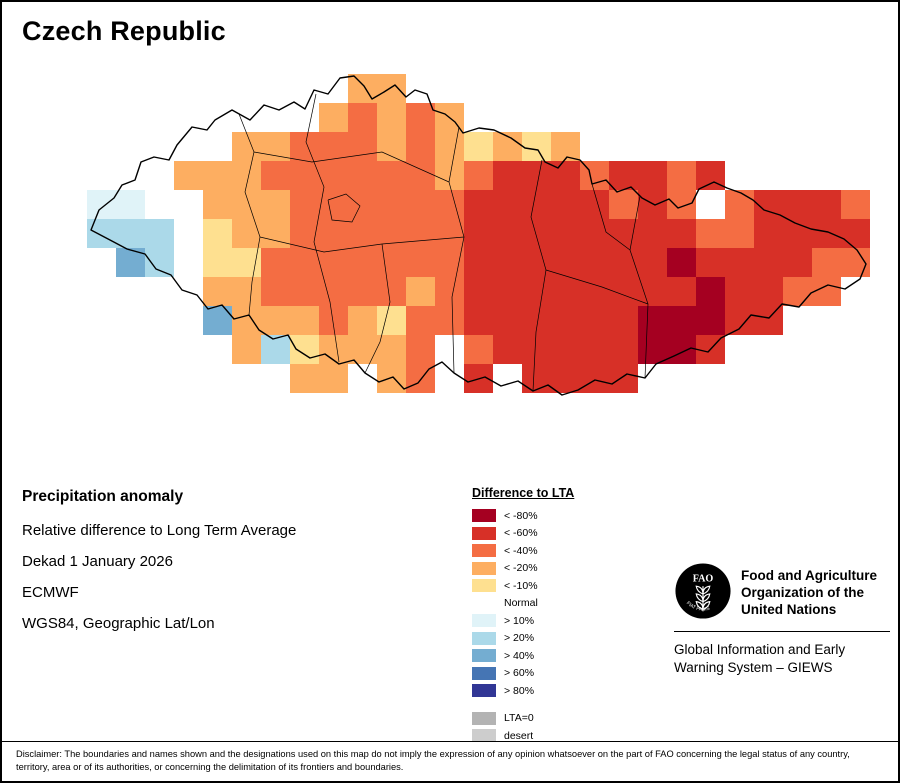 Image resolution: width=900 pixels, height=783 pixels. I want to click on org-name-line: United Nations, so click(789, 609).